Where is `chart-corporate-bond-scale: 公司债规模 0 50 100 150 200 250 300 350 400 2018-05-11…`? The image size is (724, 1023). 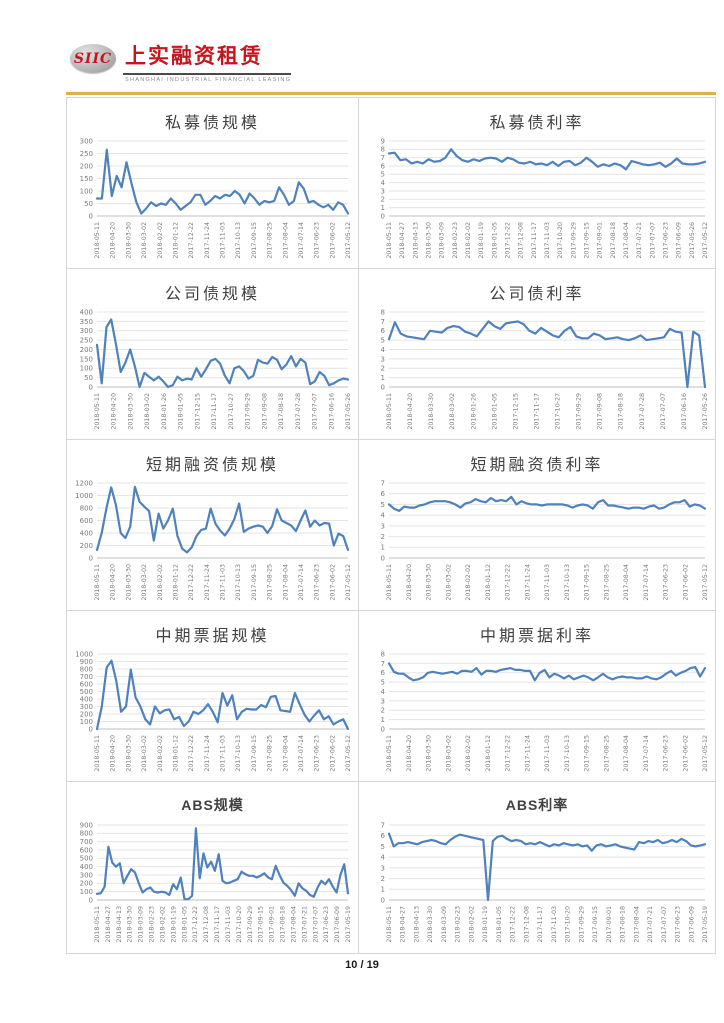 chart-corporate-bond-scale: 公司债规模 0 50 100 150 200 250 300 350 400 2018-05-11… is located at coordinates (213, 354).